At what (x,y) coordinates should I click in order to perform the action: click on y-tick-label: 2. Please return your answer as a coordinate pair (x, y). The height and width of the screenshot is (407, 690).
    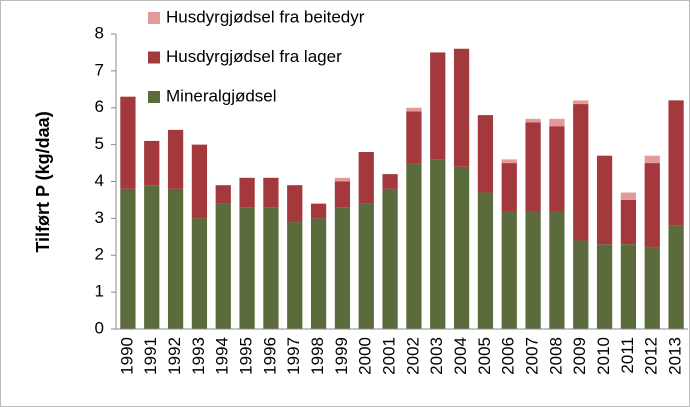
    Looking at the image, I should click on (99, 254).